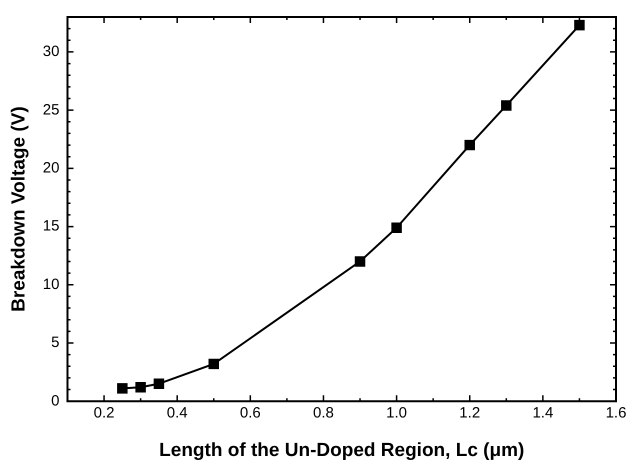 The width and height of the screenshot is (630, 468). Describe the element at coordinates (397, 413) in the screenshot. I see `x-tick-label: 1.0` at that location.